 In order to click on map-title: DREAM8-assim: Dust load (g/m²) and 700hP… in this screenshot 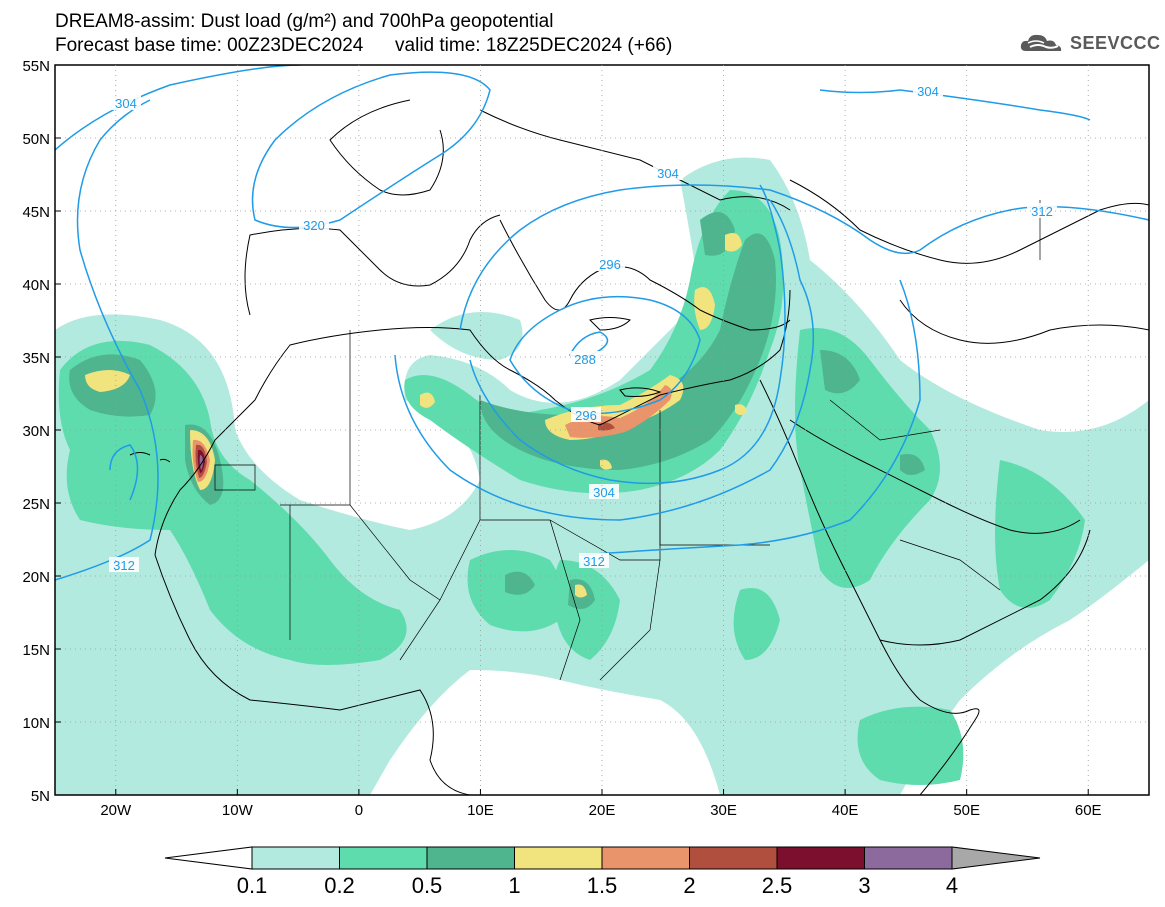, I will do `click(304, 21)`.